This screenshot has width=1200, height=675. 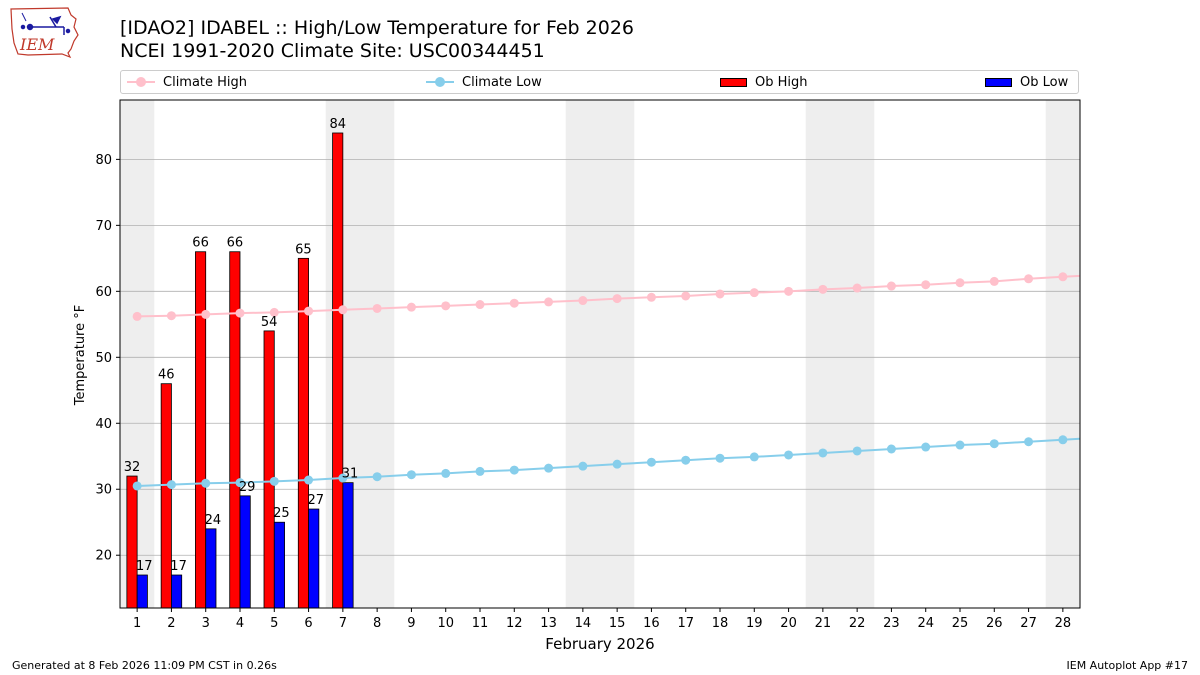 I want to click on y-tick-label-60: 60, so click(x=103, y=292).